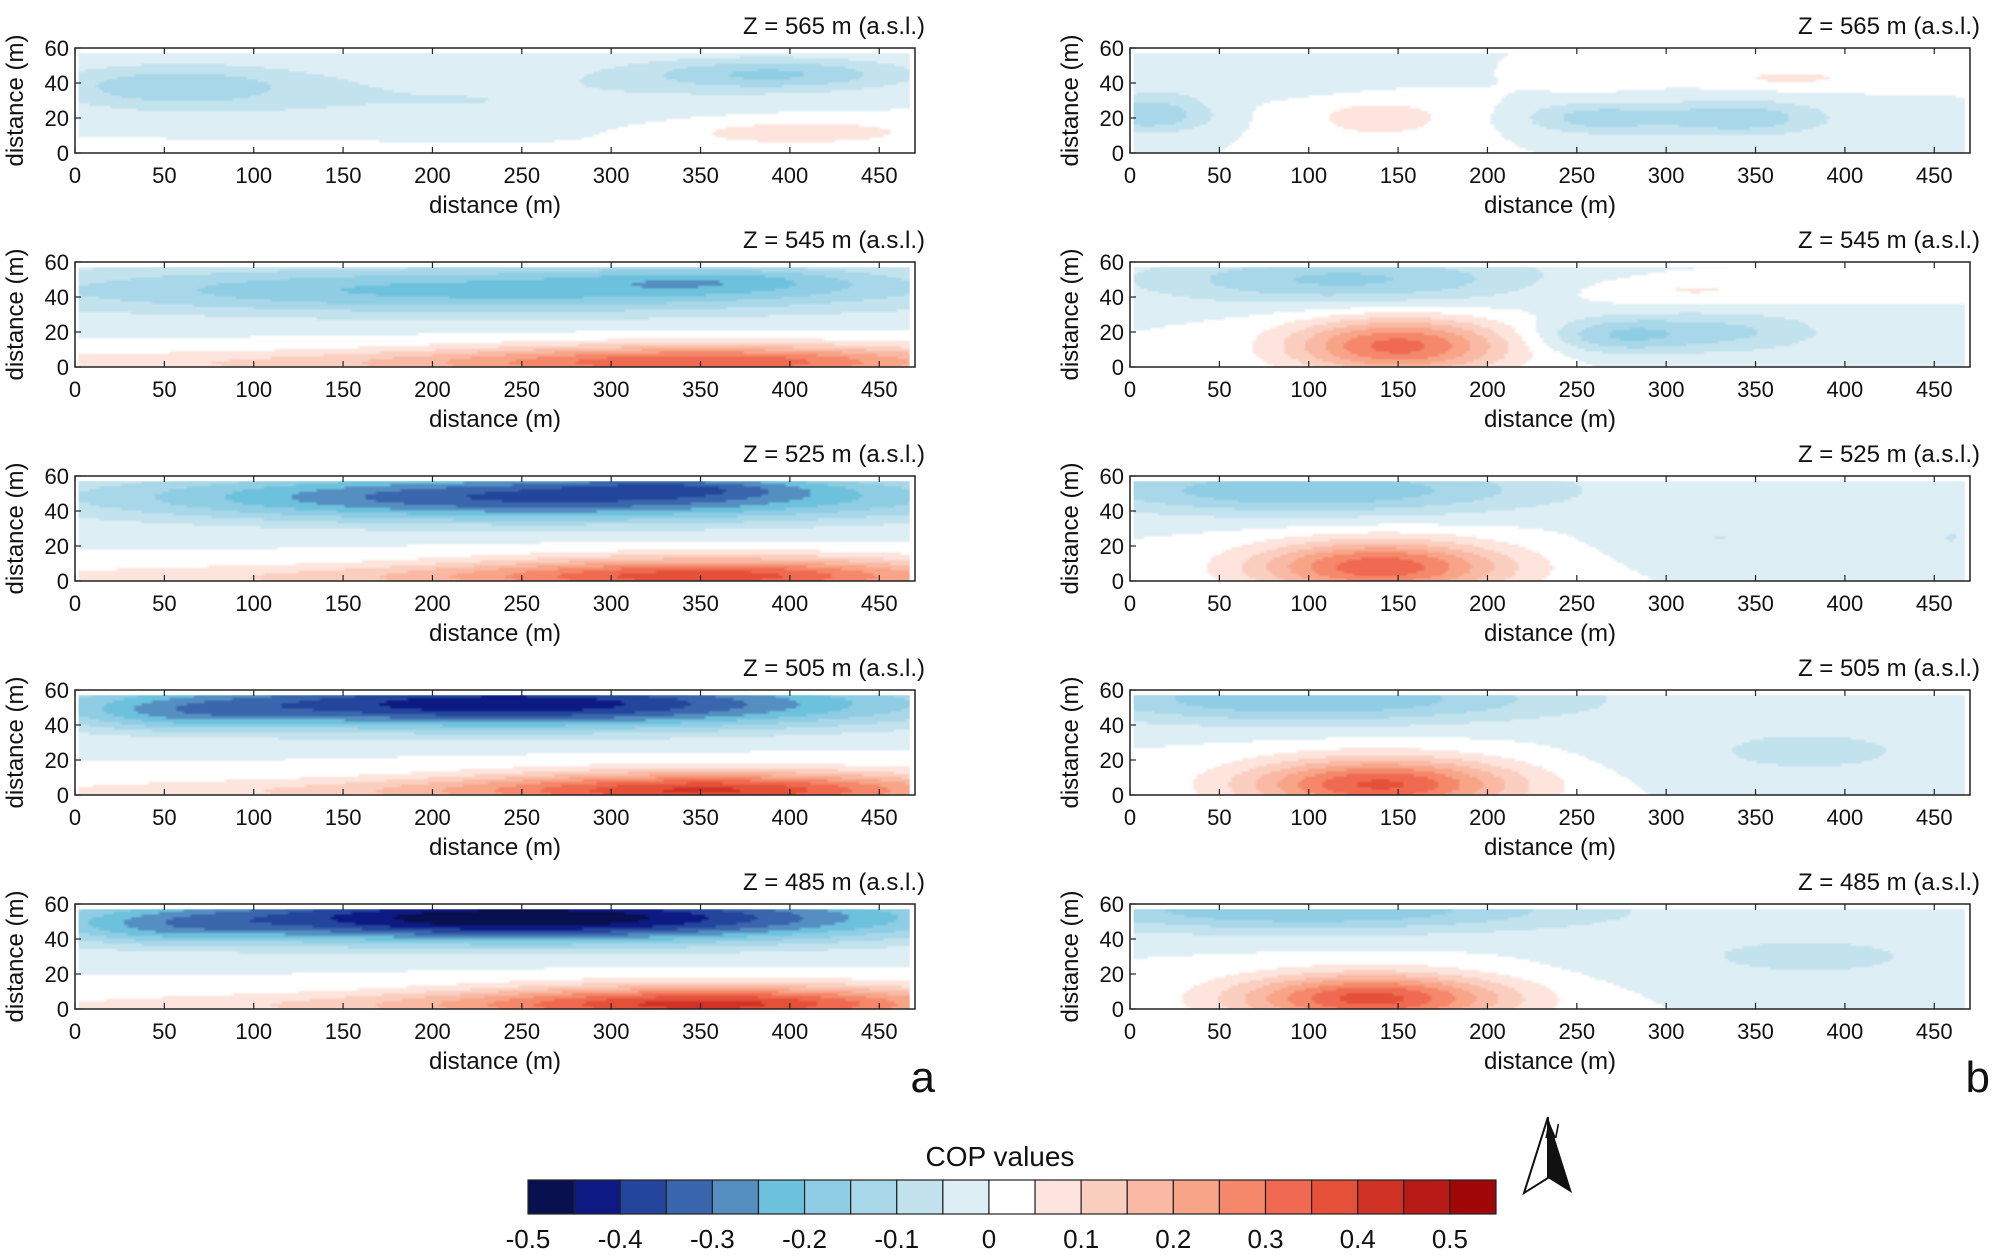 This screenshot has height=1256, width=2007. I want to click on x-tick-label: 450, so click(1934, 817).